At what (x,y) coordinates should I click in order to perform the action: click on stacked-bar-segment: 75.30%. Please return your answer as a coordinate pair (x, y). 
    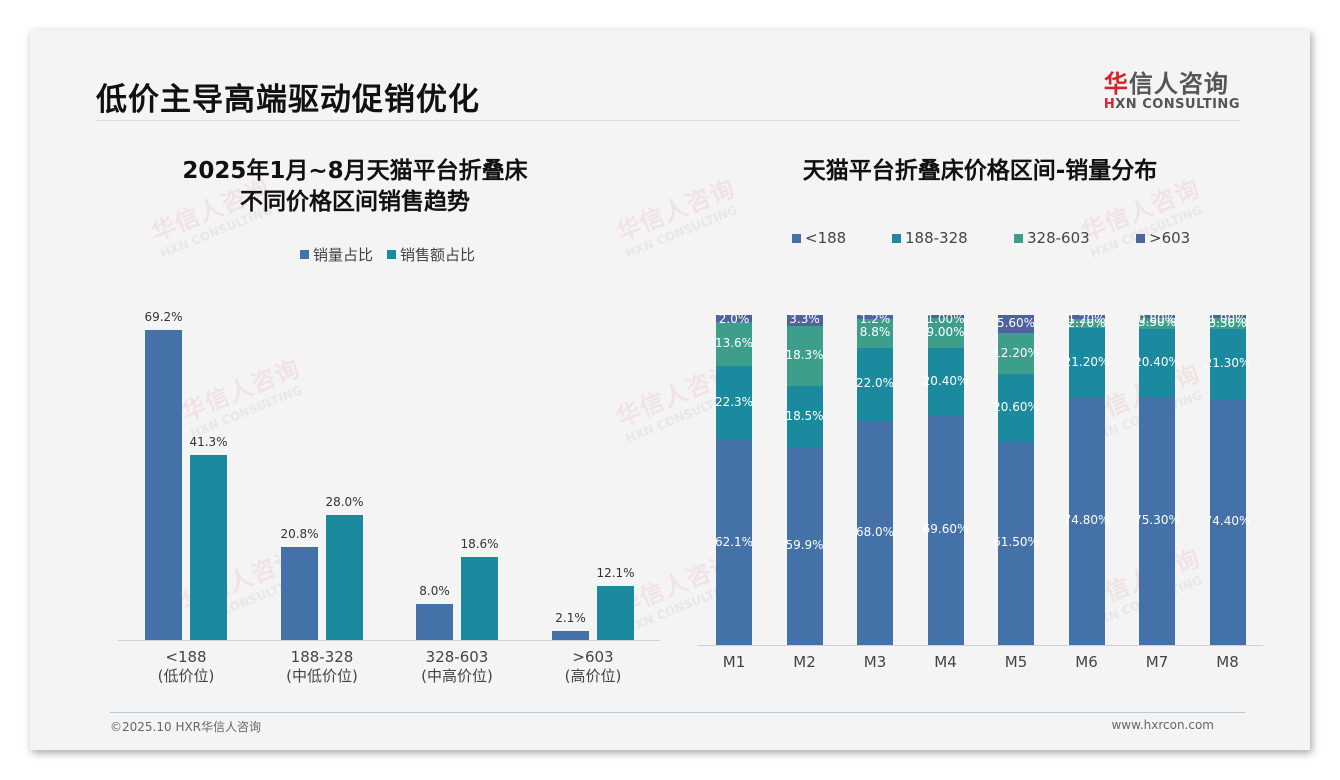
    Looking at the image, I should click on (1157, 520).